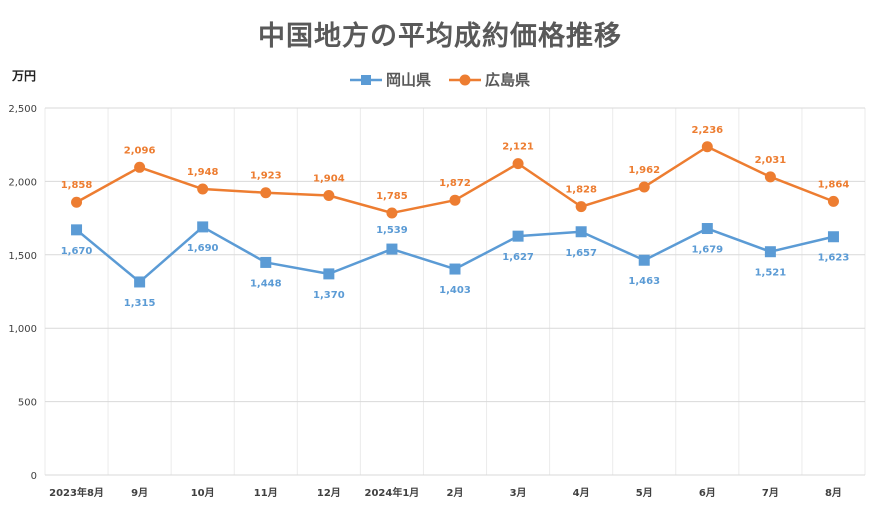 The height and width of the screenshot is (506, 880). What do you see at coordinates (644, 281) in the screenshot?
I see `data-label-okayama: 1,463` at bounding box center [644, 281].